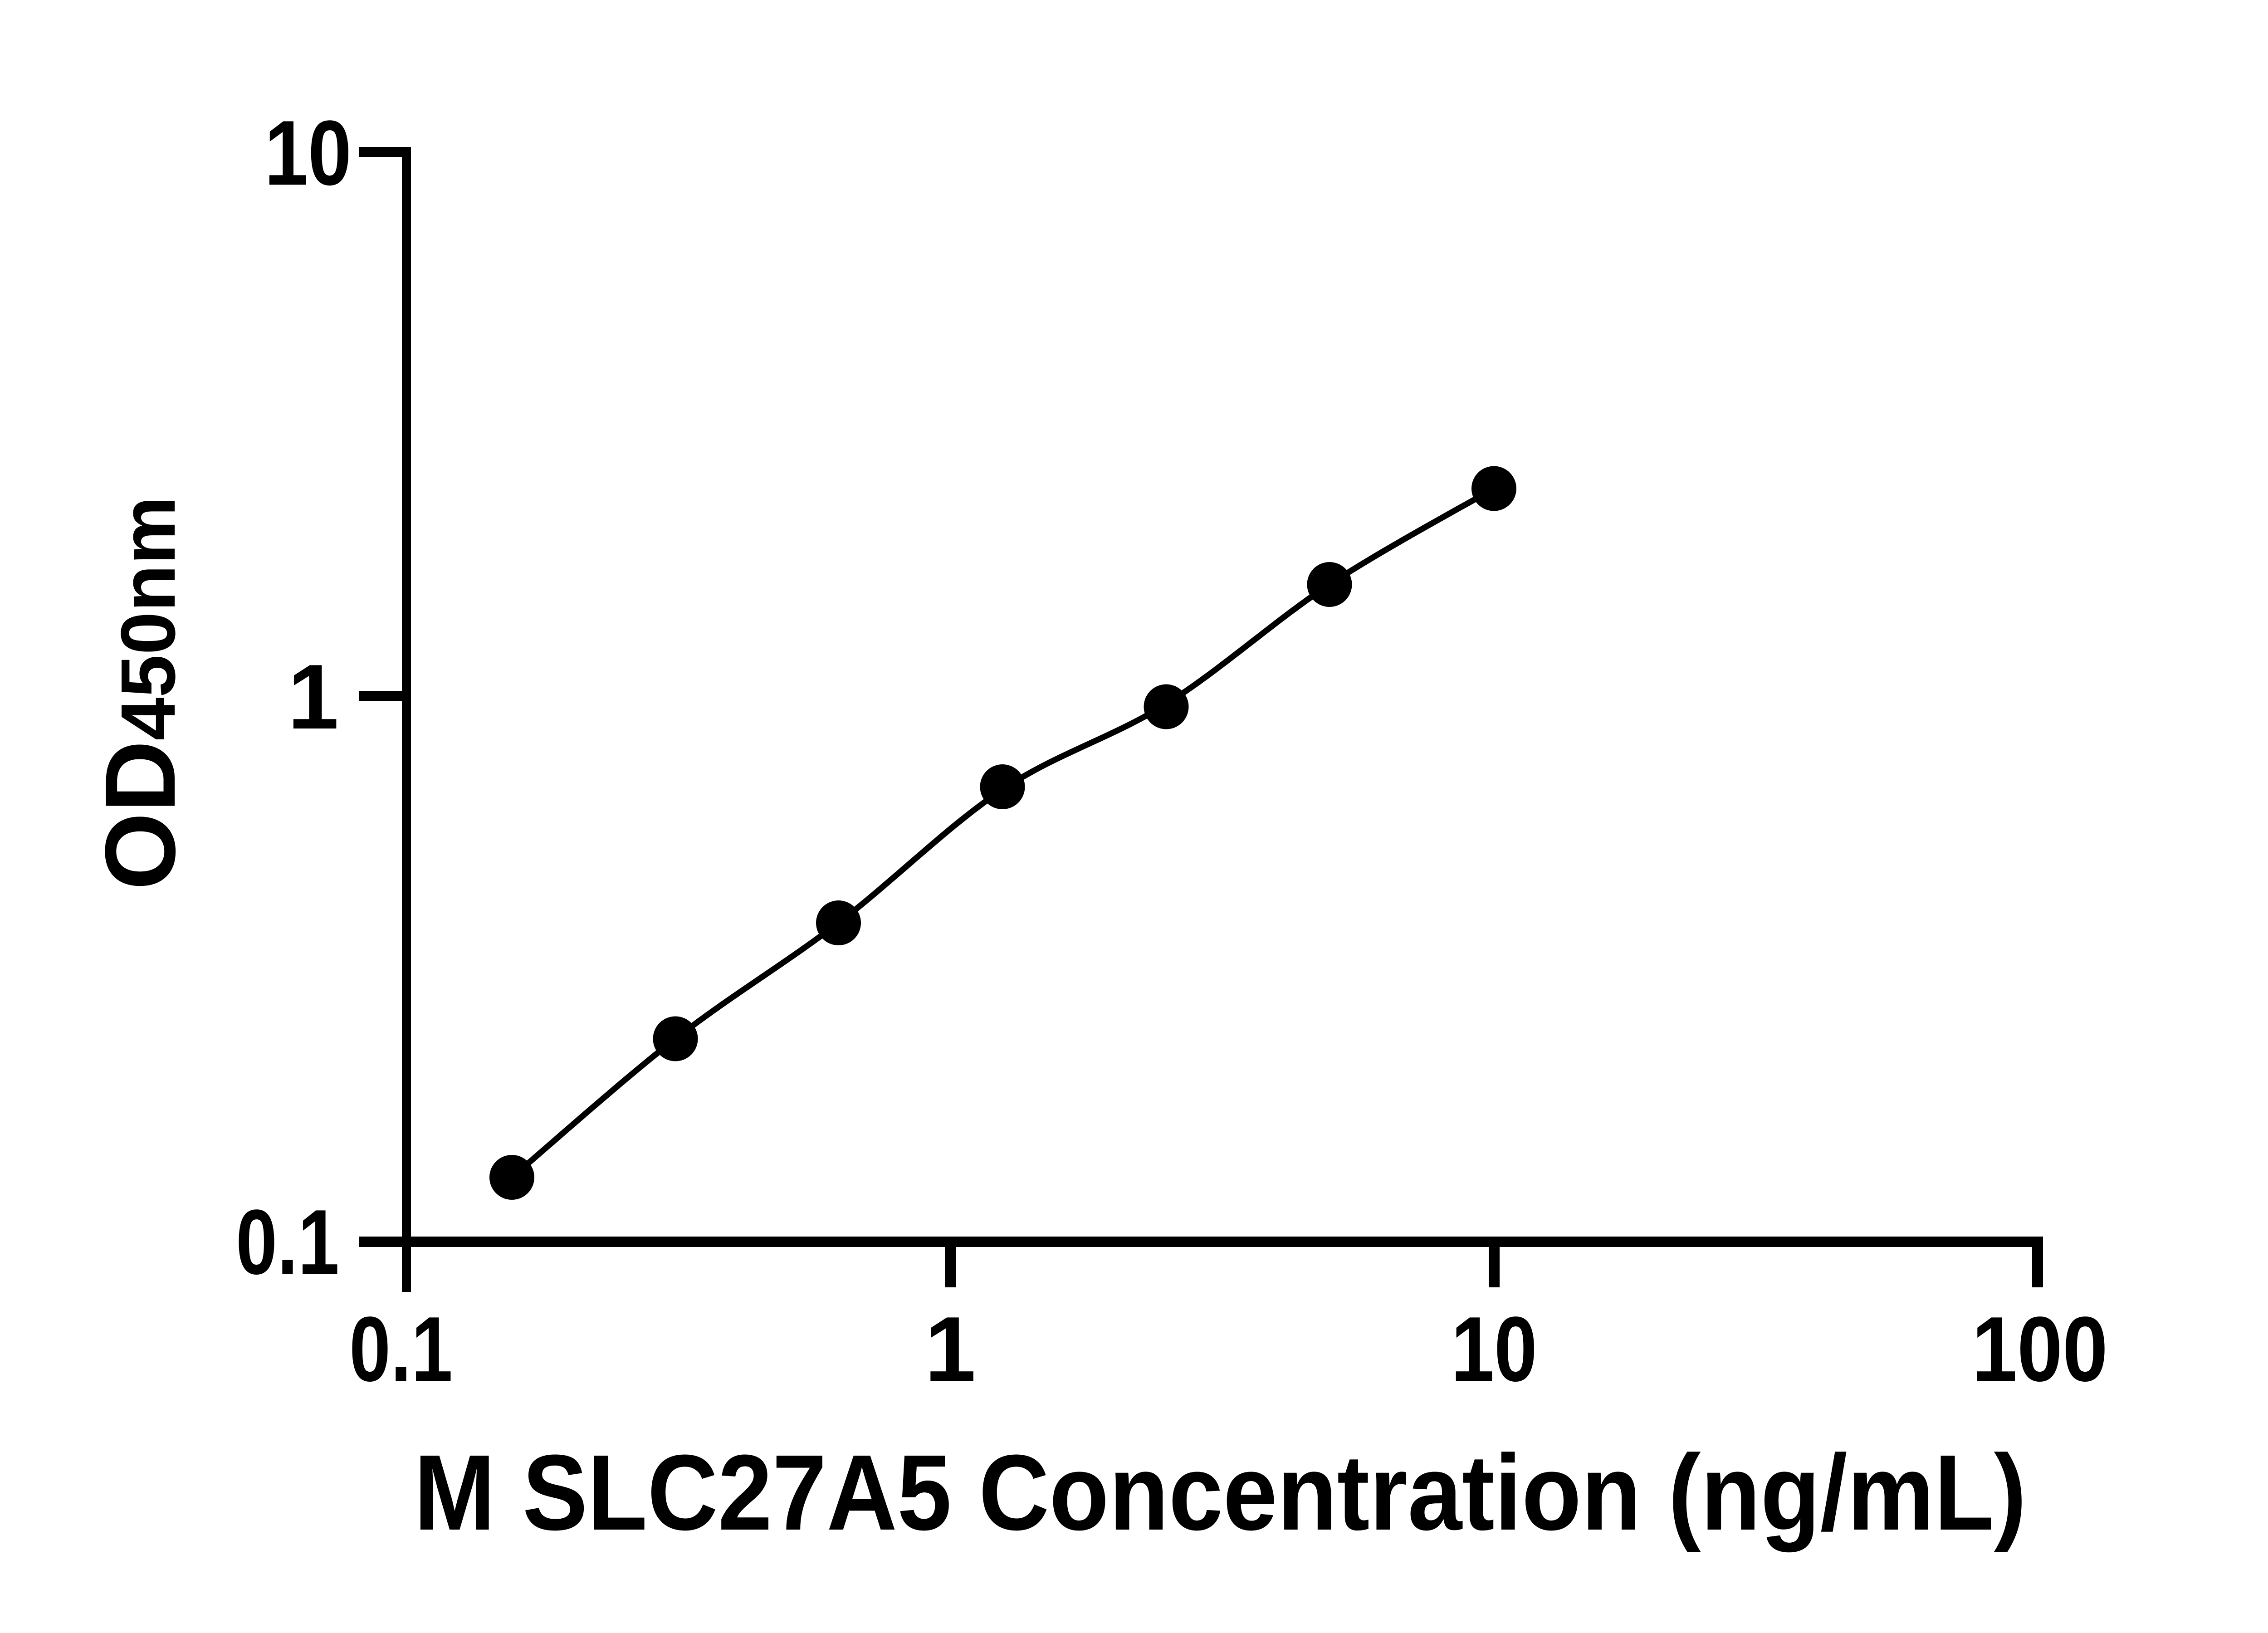 The image size is (2268, 1633). Describe the element at coordinates (140, 693) in the screenshot. I see `svg-text: OD450nm` at that location.